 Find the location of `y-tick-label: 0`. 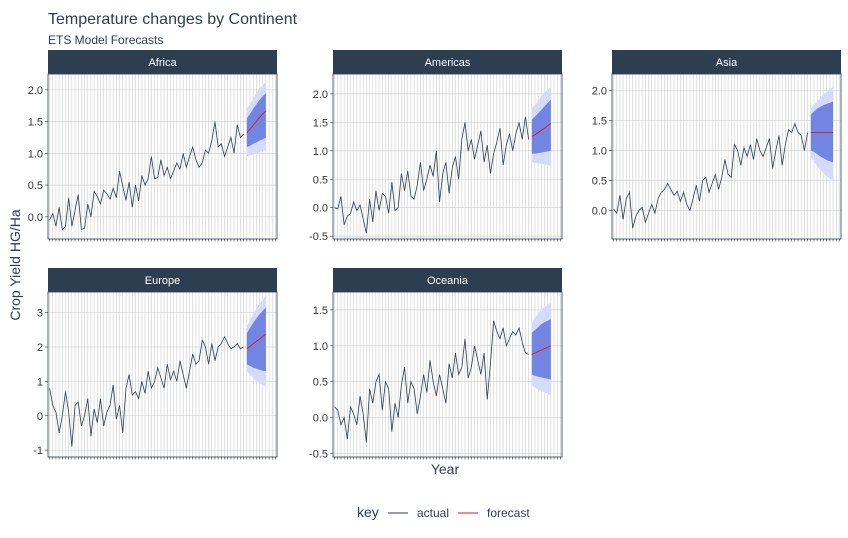

y-tick-label: 0 is located at coordinates (40, 417).